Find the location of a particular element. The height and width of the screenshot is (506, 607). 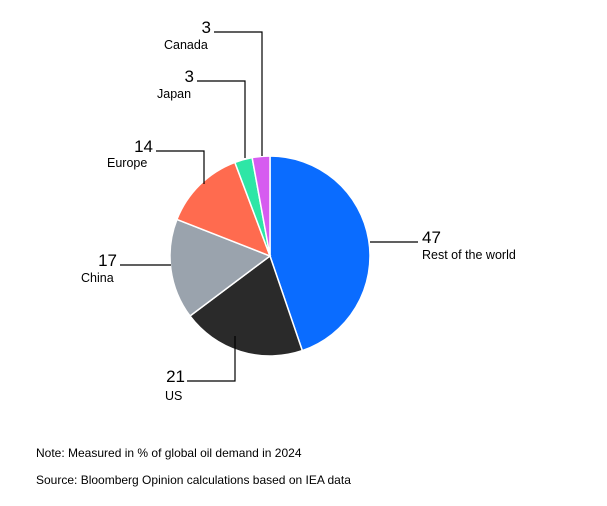

category-label-canada: Canada is located at coordinates (186, 45).